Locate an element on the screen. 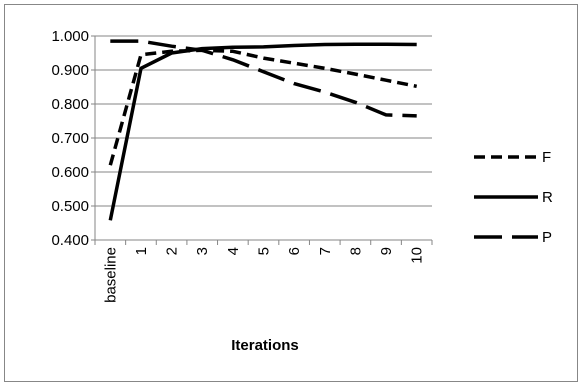 Image resolution: width=584 pixels, height=387 pixels. x-tick-label: 5 is located at coordinates (264, 251).